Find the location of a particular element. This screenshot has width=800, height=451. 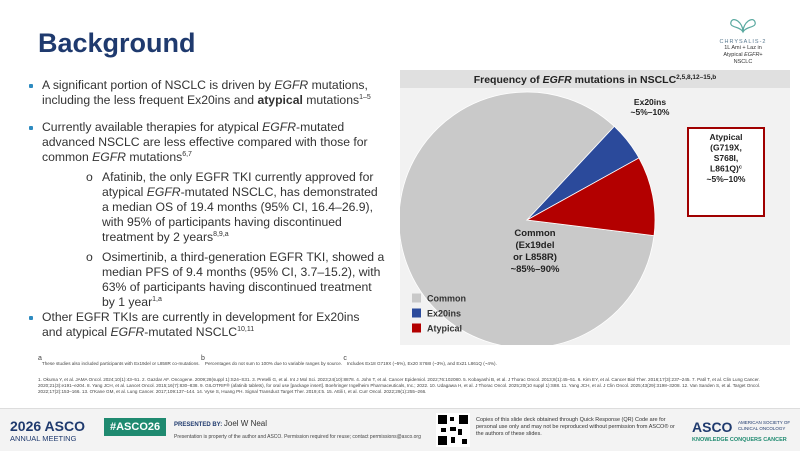

slice-label: (Ex19del is located at coordinates (534, 245).